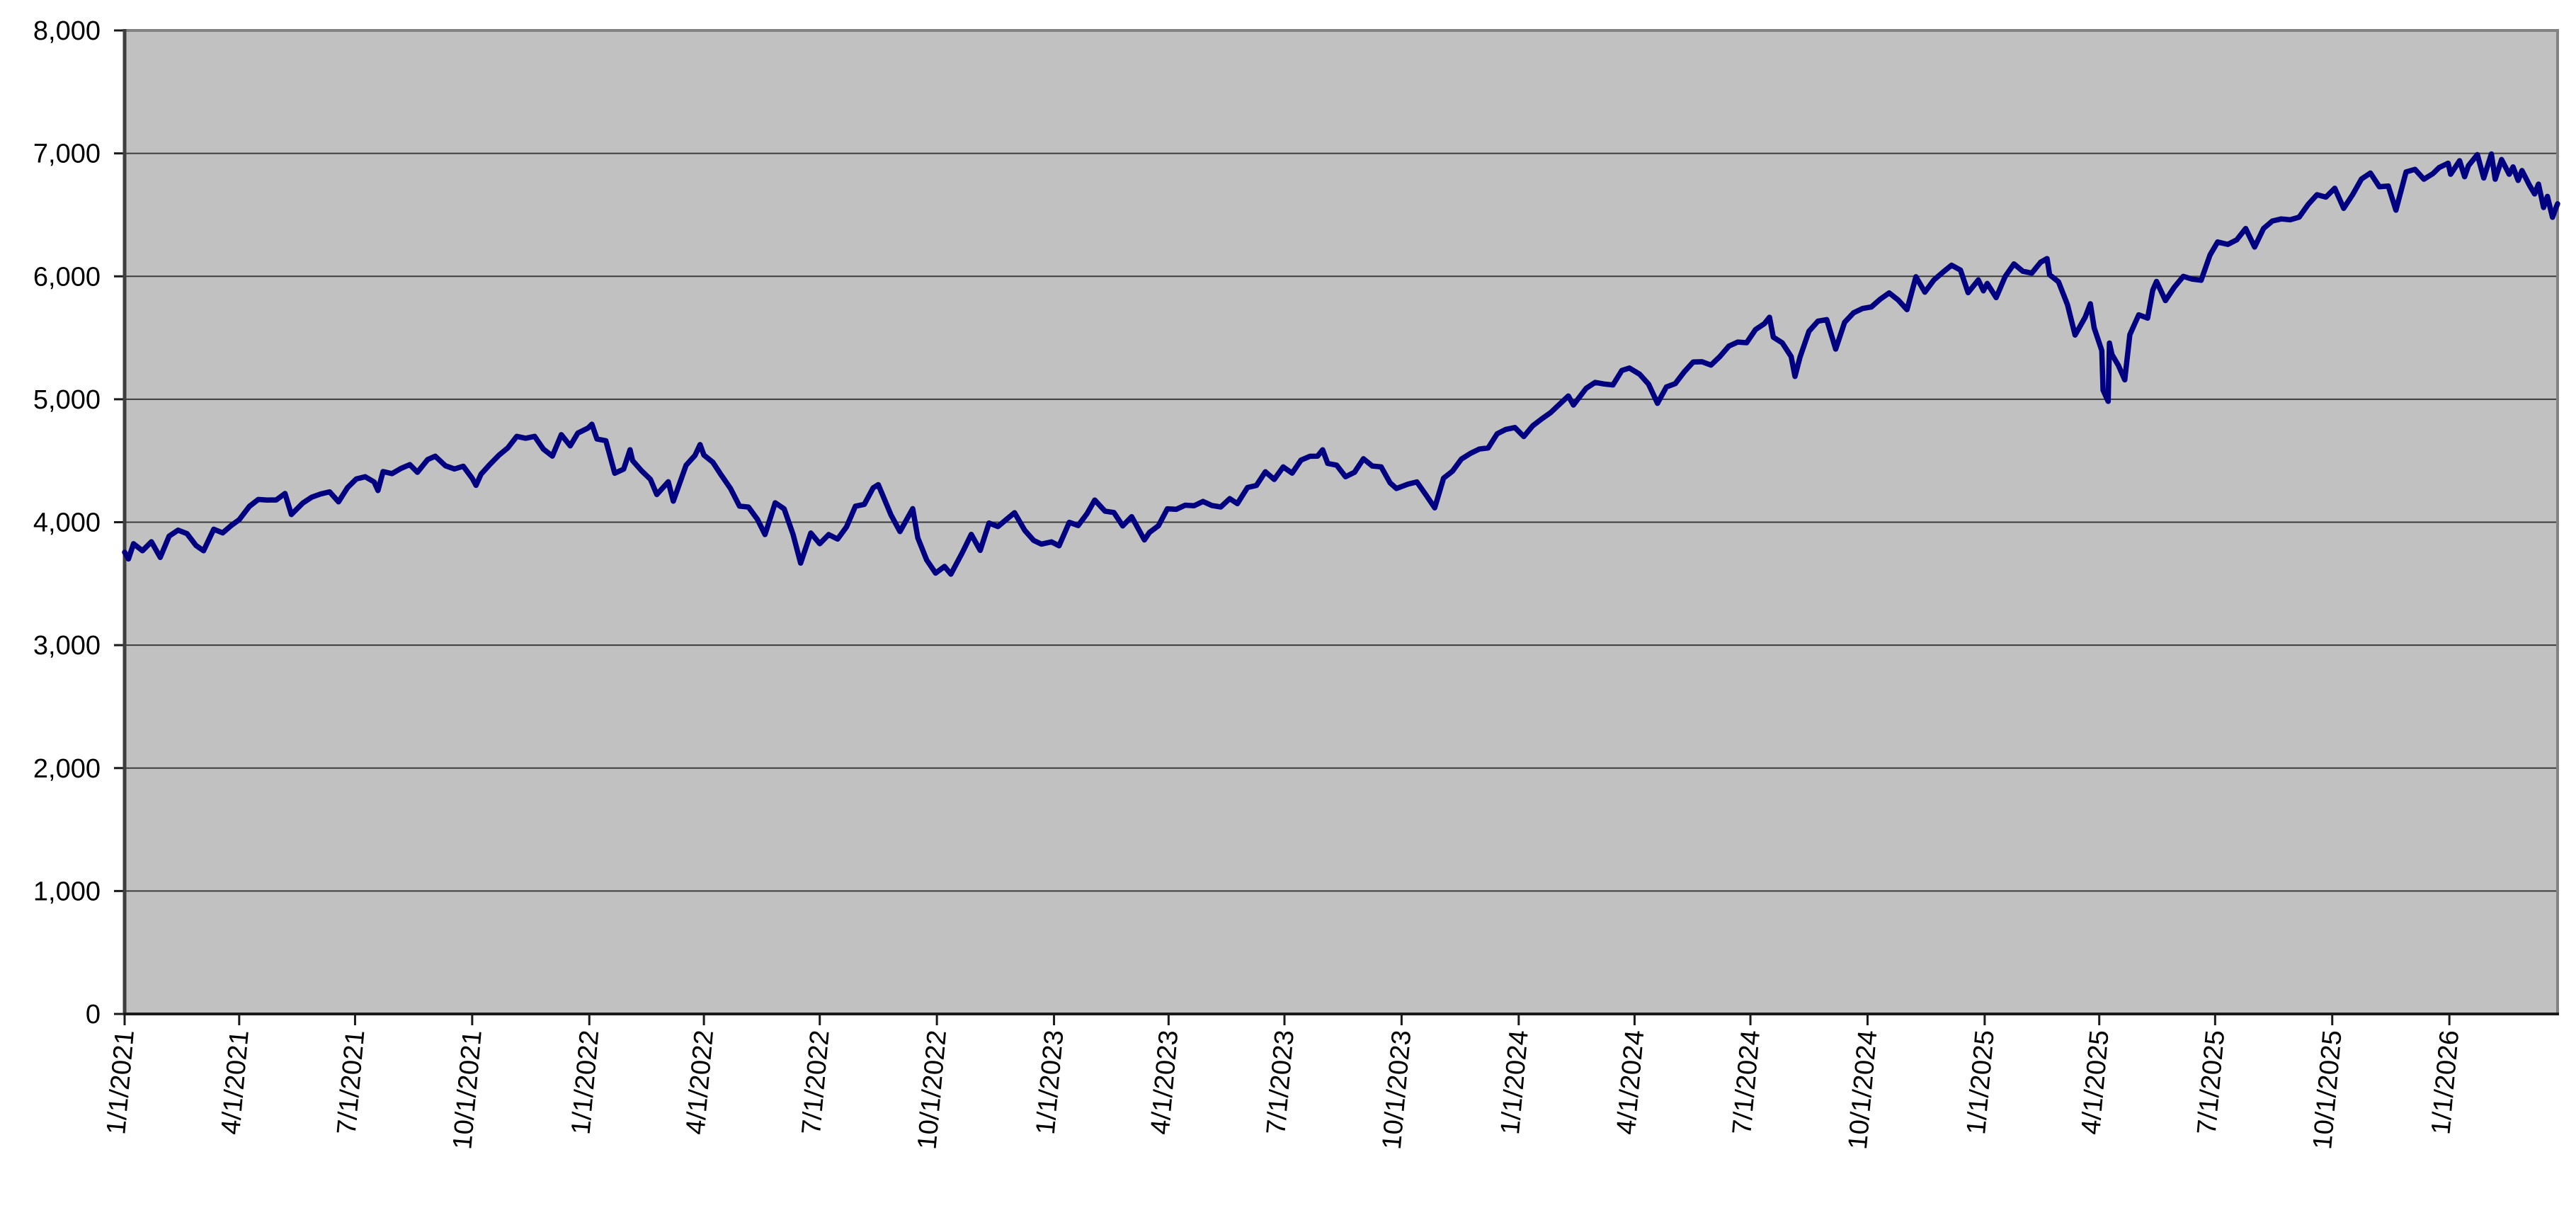 The image size is (2576, 1220). I want to click on y-axis-label: 7,000, so click(67, 154).